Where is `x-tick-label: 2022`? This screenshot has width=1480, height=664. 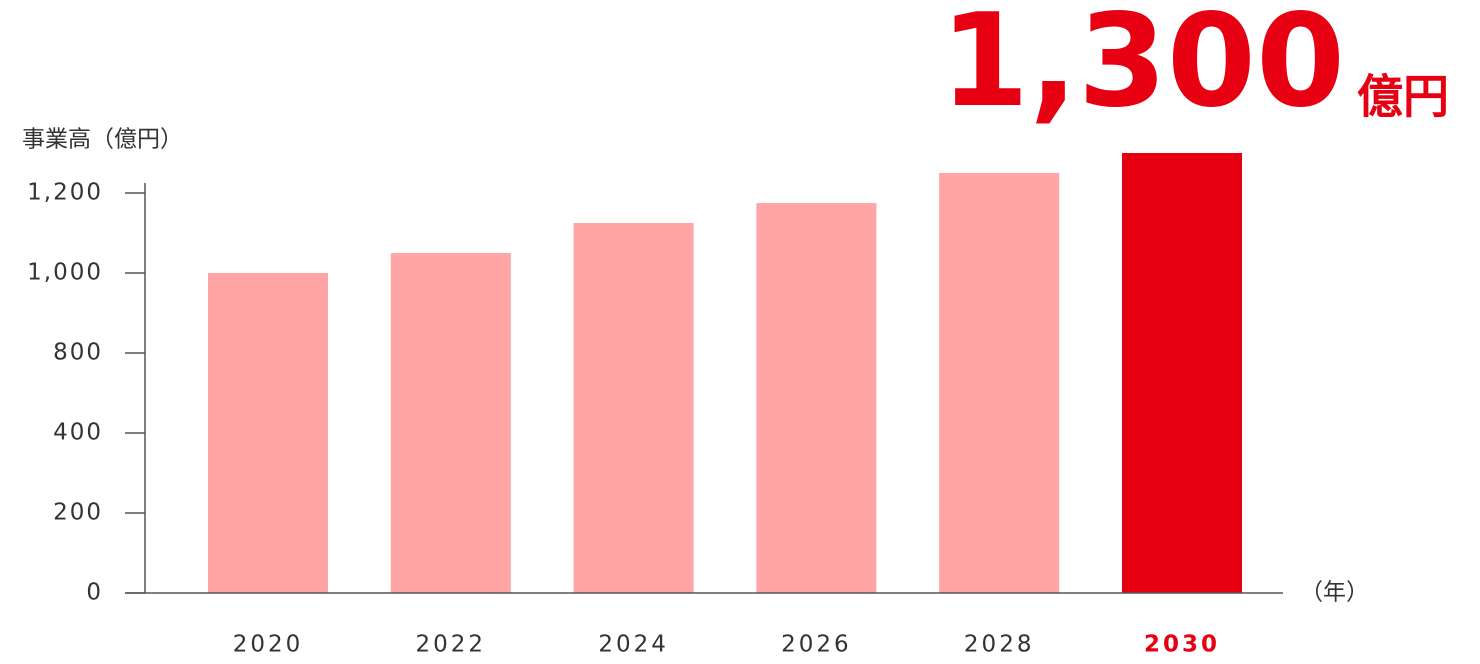 x-tick-label: 2022 is located at coordinates (451, 645).